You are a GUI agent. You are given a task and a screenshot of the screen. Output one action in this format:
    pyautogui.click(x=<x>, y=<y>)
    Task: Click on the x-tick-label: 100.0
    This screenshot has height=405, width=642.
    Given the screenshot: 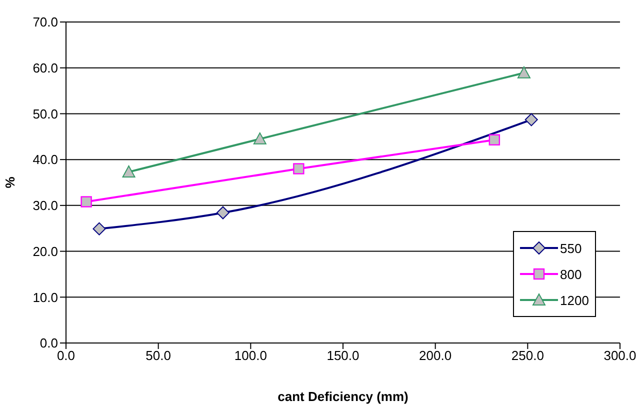 What is the action you would take?
    pyautogui.click(x=250, y=356)
    